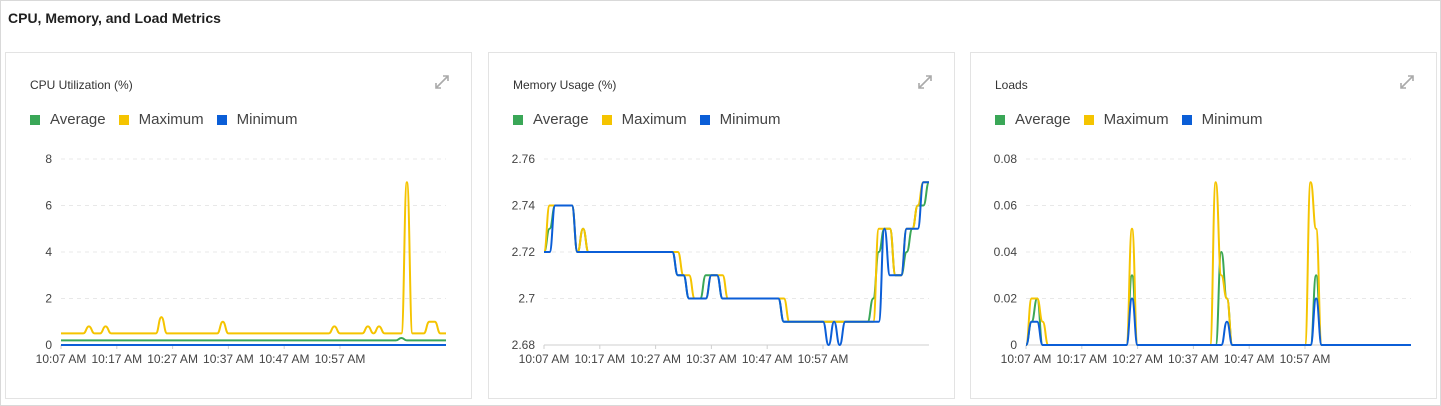  What do you see at coordinates (1006, 206) in the screenshot?
I see `y-tick-label: 0.06` at bounding box center [1006, 206].